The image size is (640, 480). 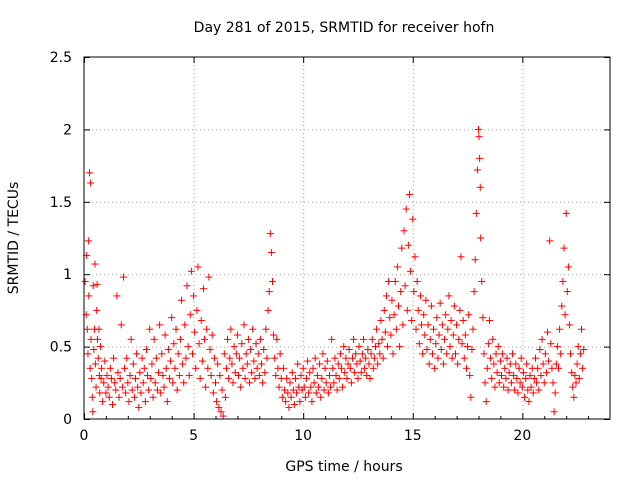 I want to click on y-tick-label: 2.5, so click(x=61, y=58).